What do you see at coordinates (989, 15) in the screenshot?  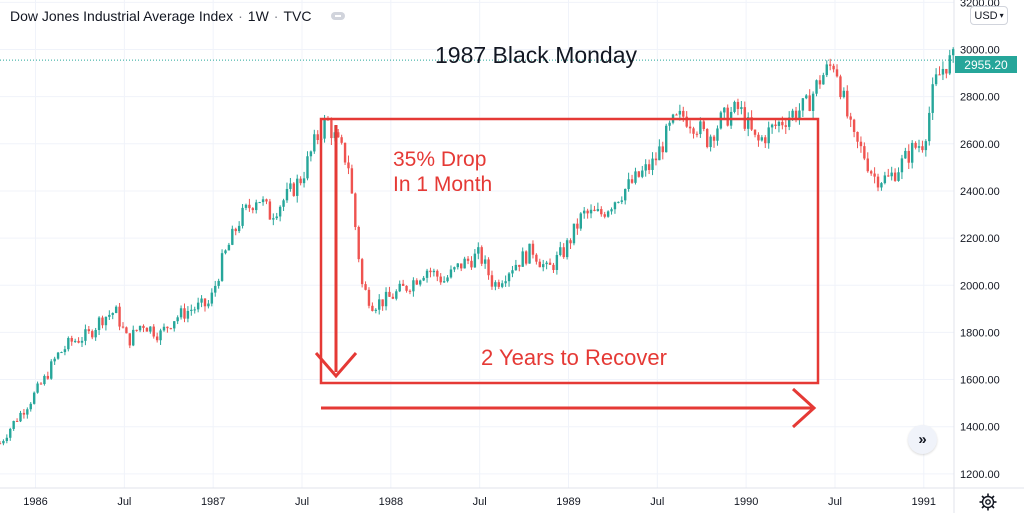 I see `currency-button: USD ▾` at bounding box center [989, 15].